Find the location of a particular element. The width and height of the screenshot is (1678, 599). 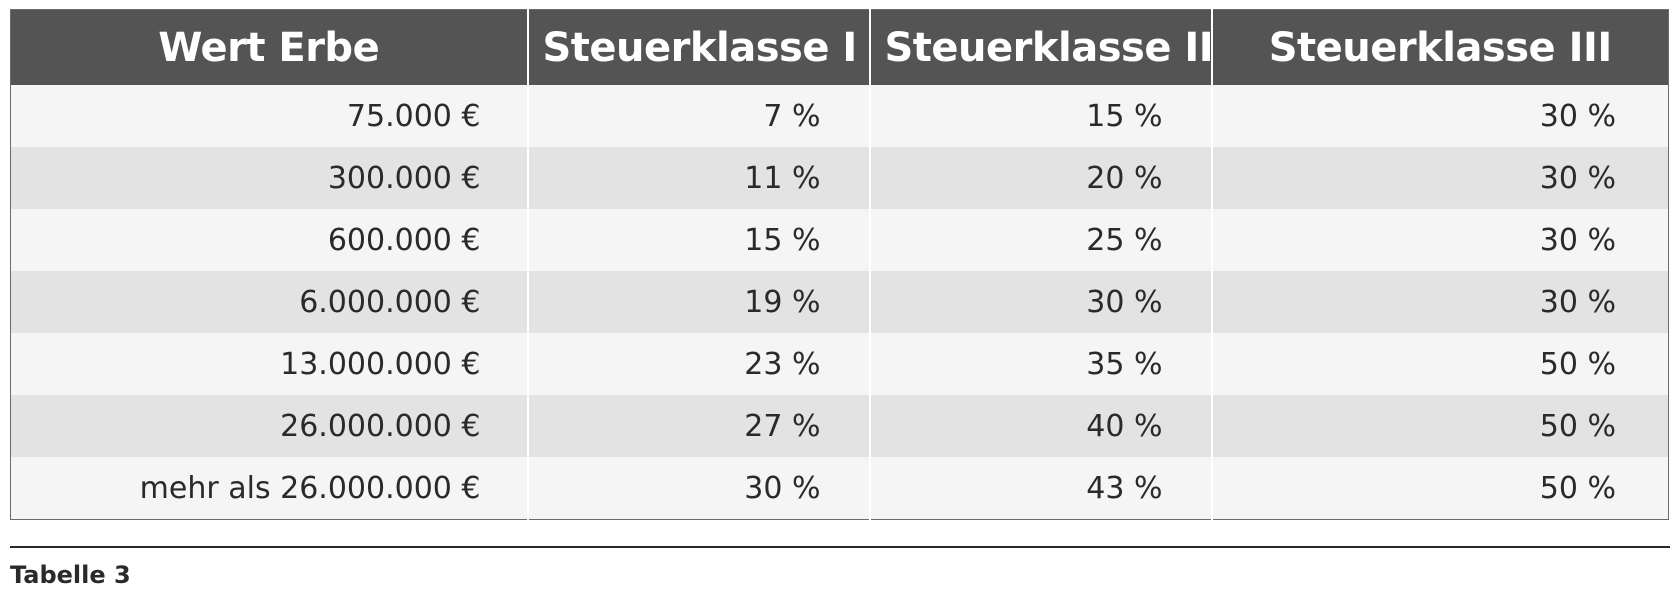

cell-steuerklasse-1: 15 % is located at coordinates (698, 240).